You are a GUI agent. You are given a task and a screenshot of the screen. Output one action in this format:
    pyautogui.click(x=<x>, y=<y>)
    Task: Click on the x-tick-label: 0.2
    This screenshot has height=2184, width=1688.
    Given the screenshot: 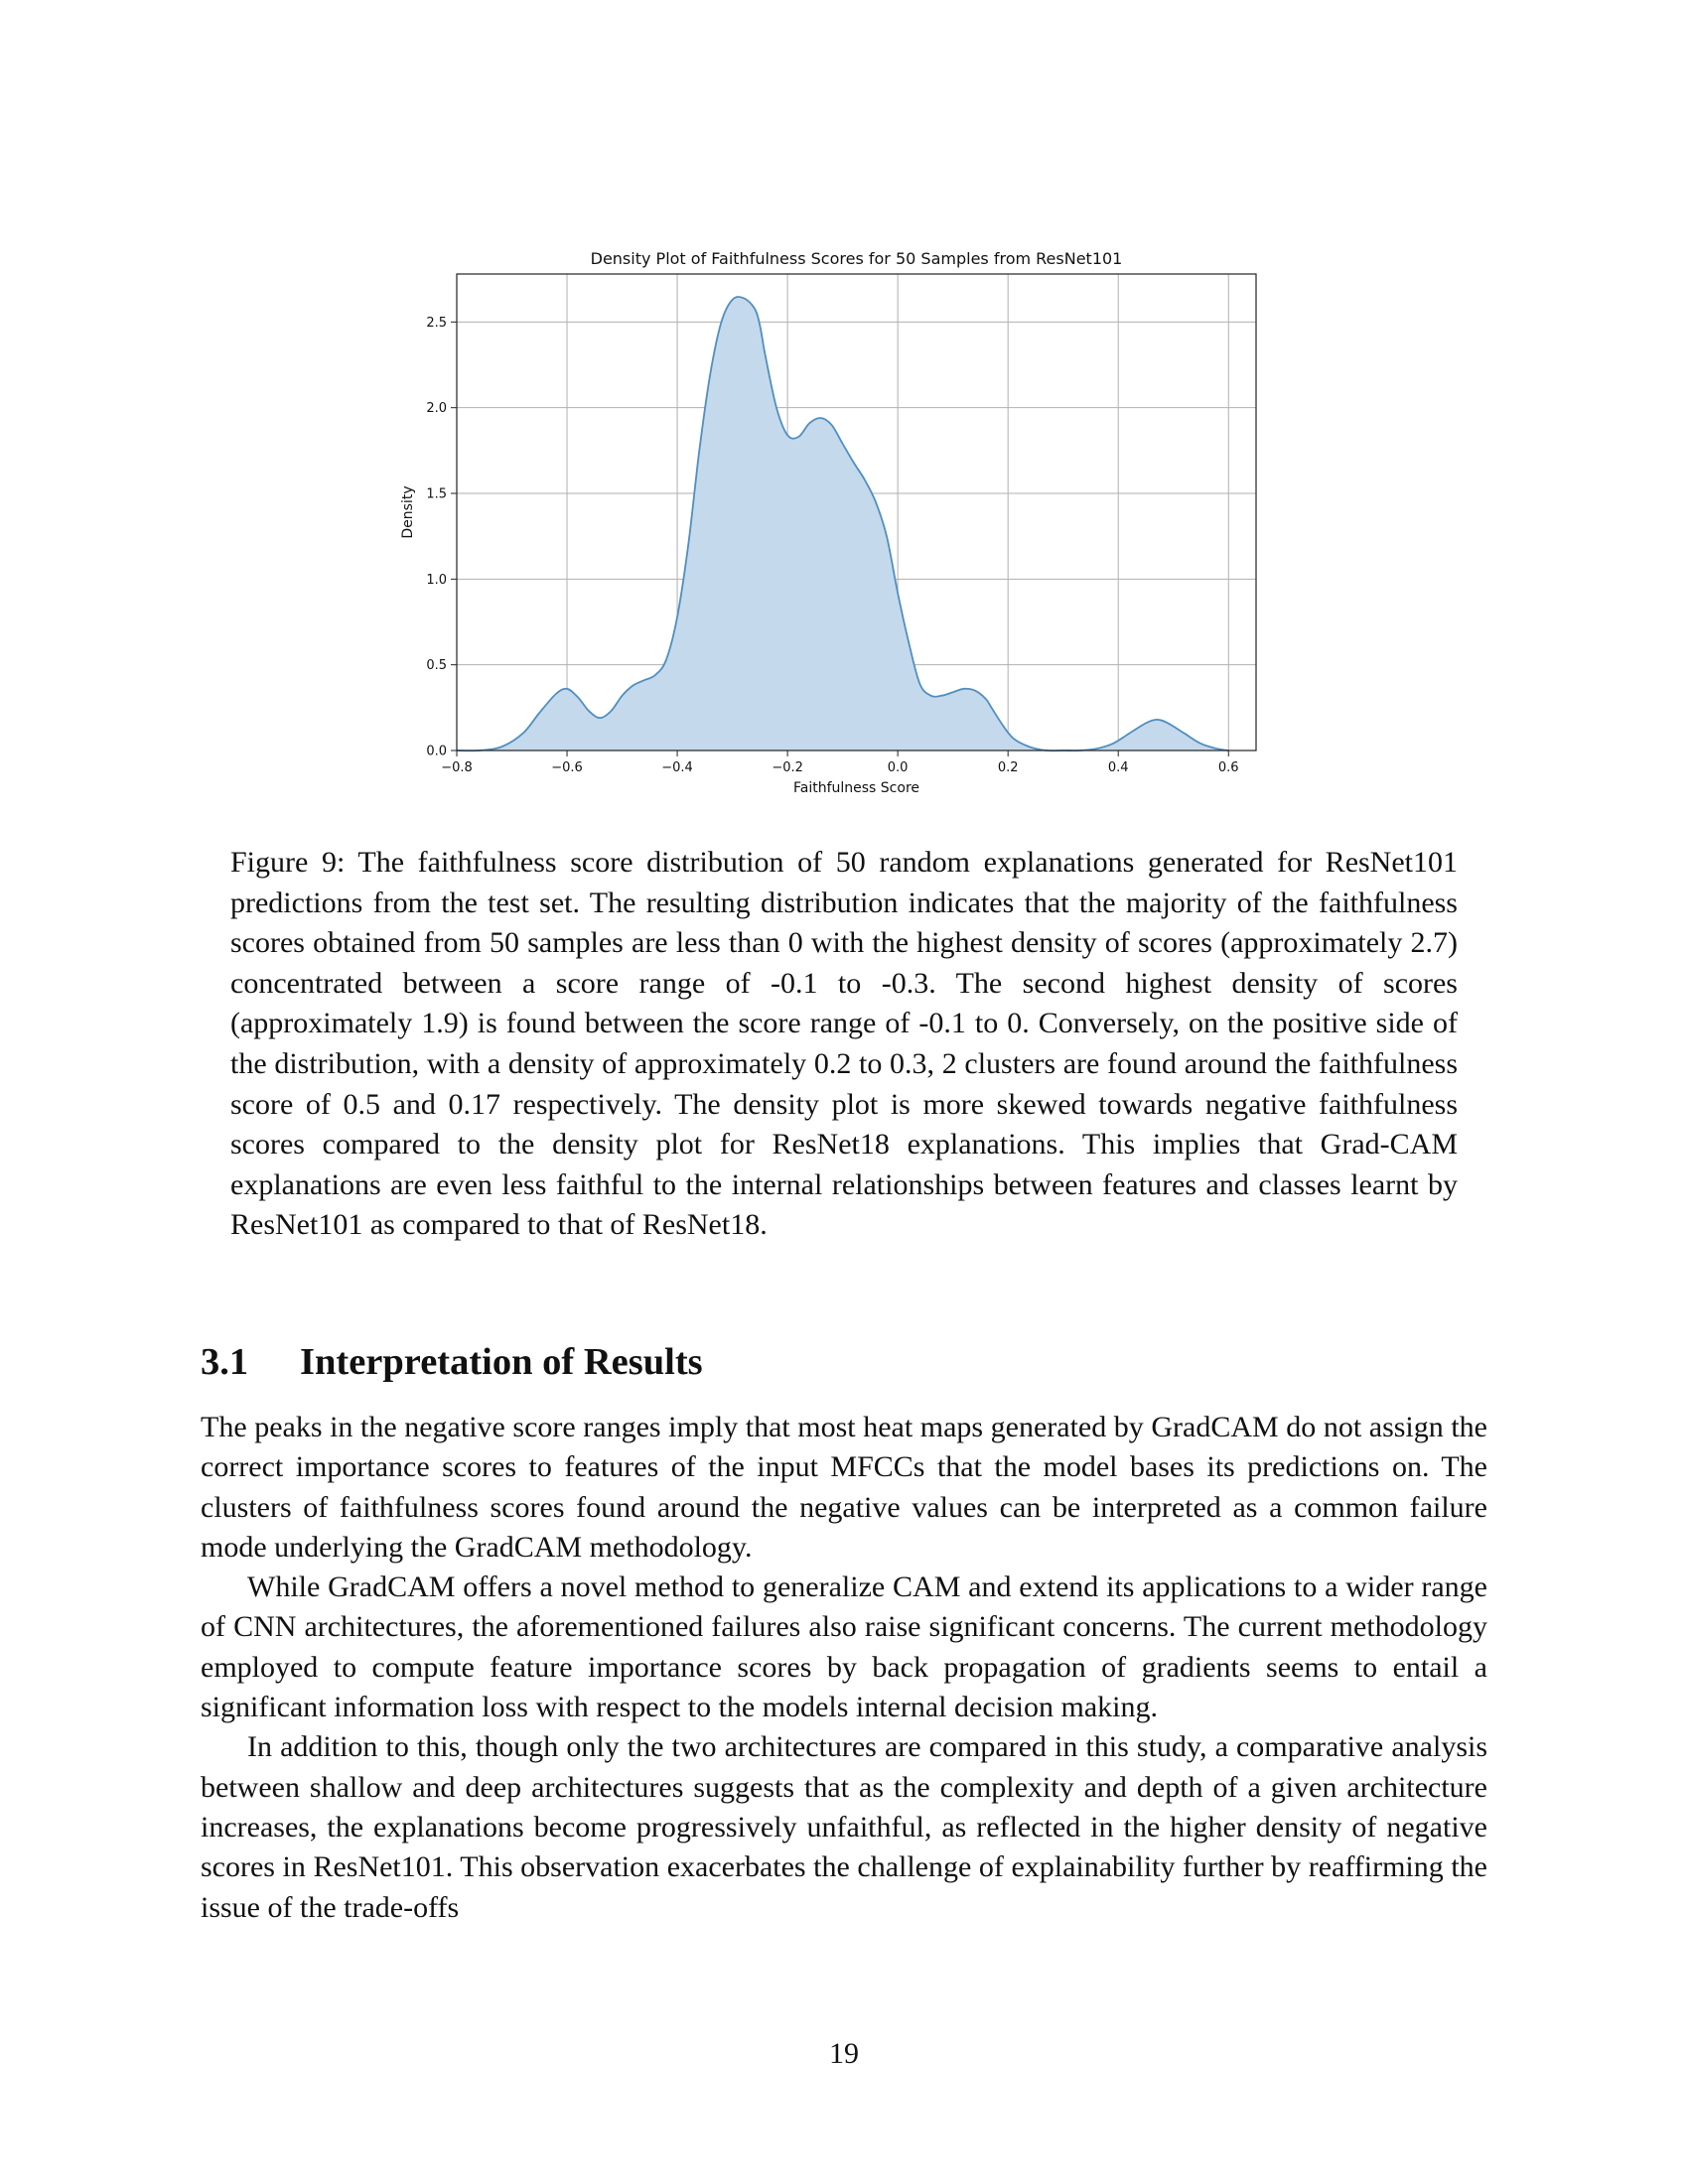 What is the action you would take?
    pyautogui.click(x=1008, y=767)
    